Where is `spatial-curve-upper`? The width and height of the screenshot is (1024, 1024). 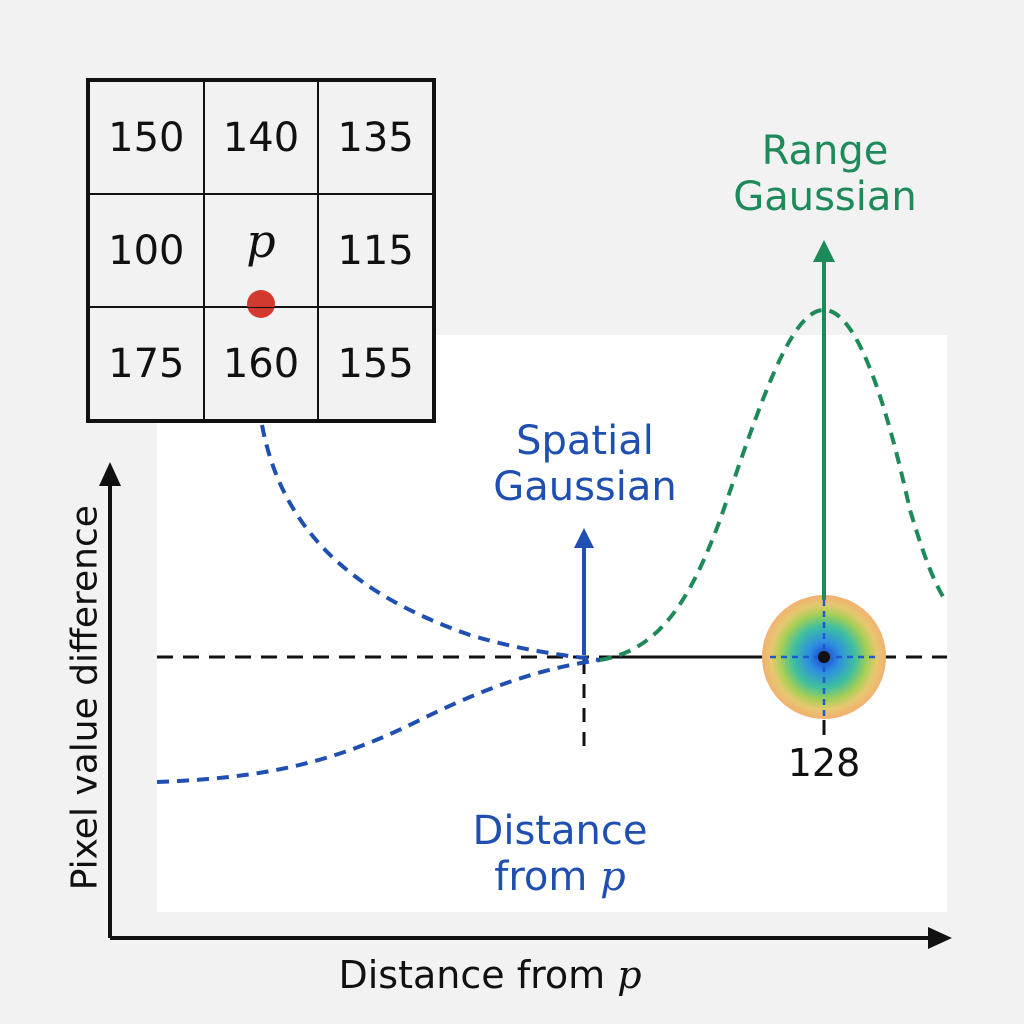
spatial-curve-upper is located at coordinates (430, 543).